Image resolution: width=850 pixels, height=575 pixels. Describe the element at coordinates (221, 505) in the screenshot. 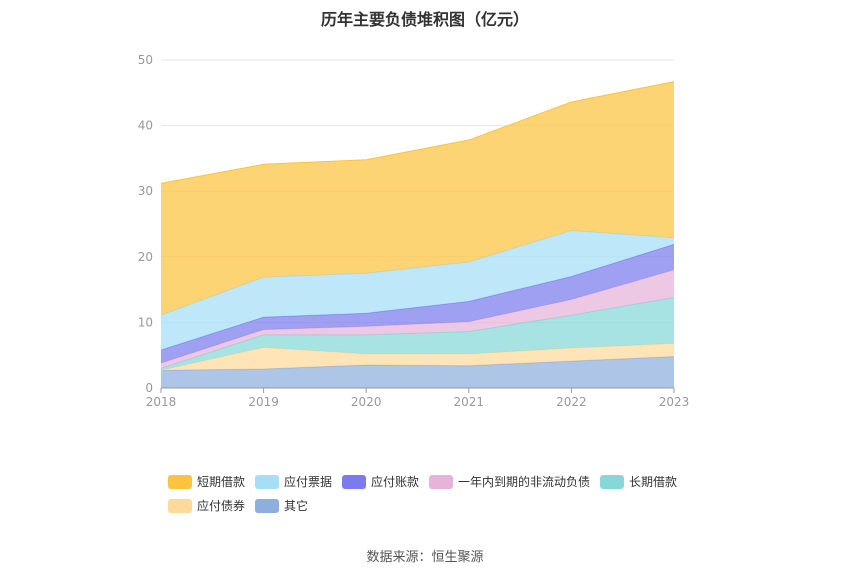

I see `legend-label: 应付债券` at that location.